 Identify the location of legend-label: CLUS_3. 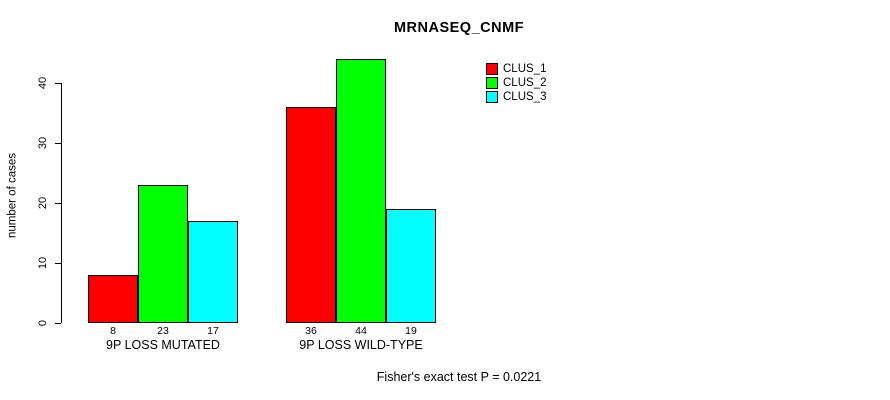
(525, 97).